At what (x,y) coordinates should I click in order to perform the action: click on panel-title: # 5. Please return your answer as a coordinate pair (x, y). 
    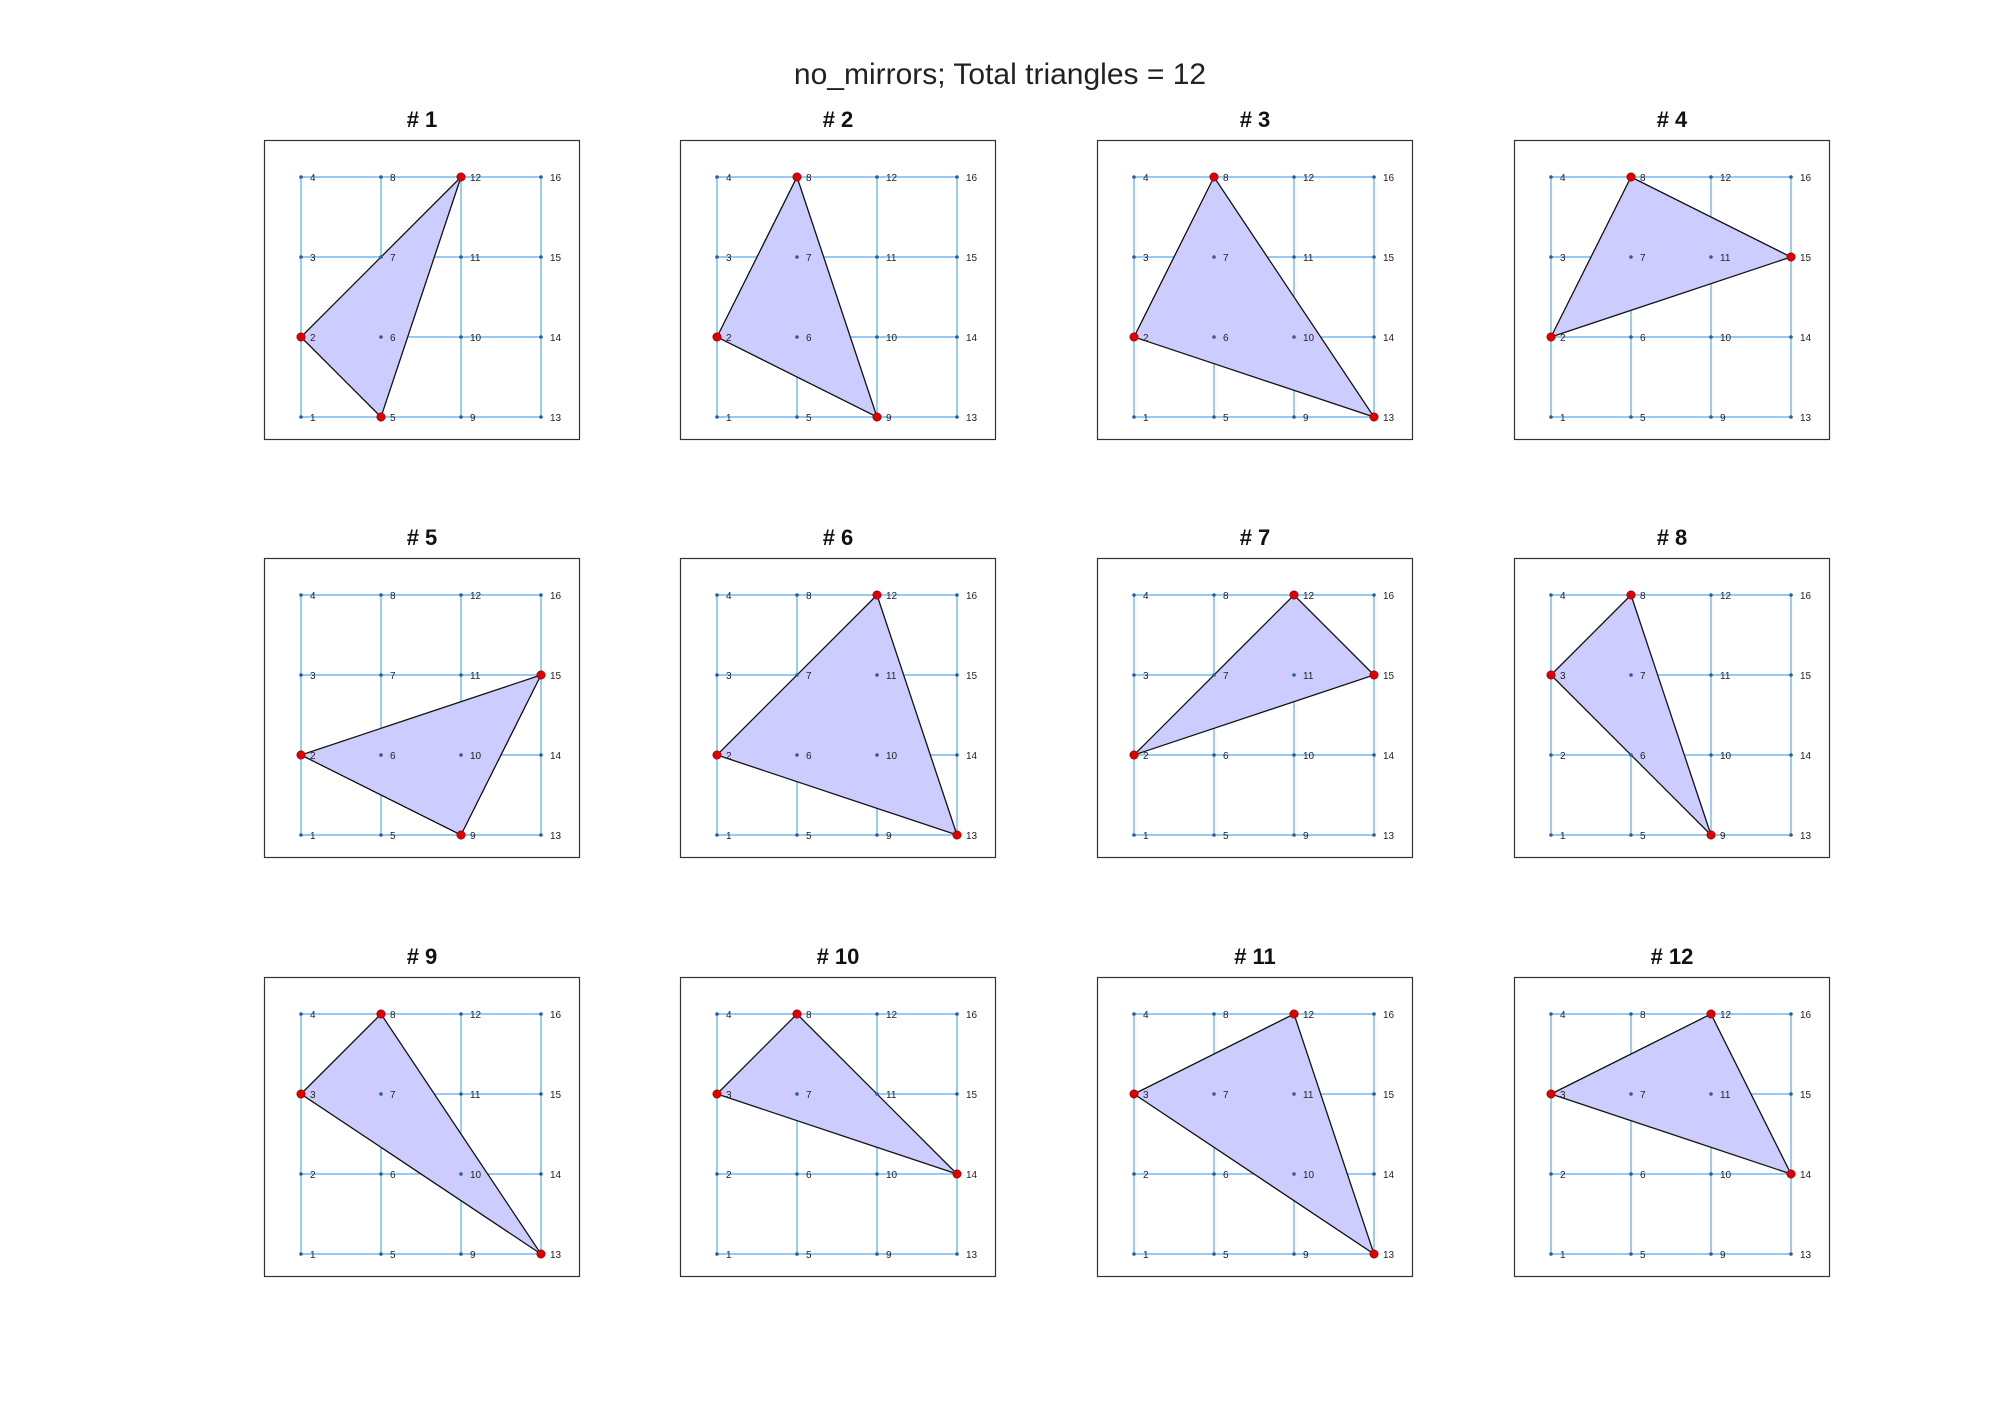
    Looking at the image, I should click on (422, 537).